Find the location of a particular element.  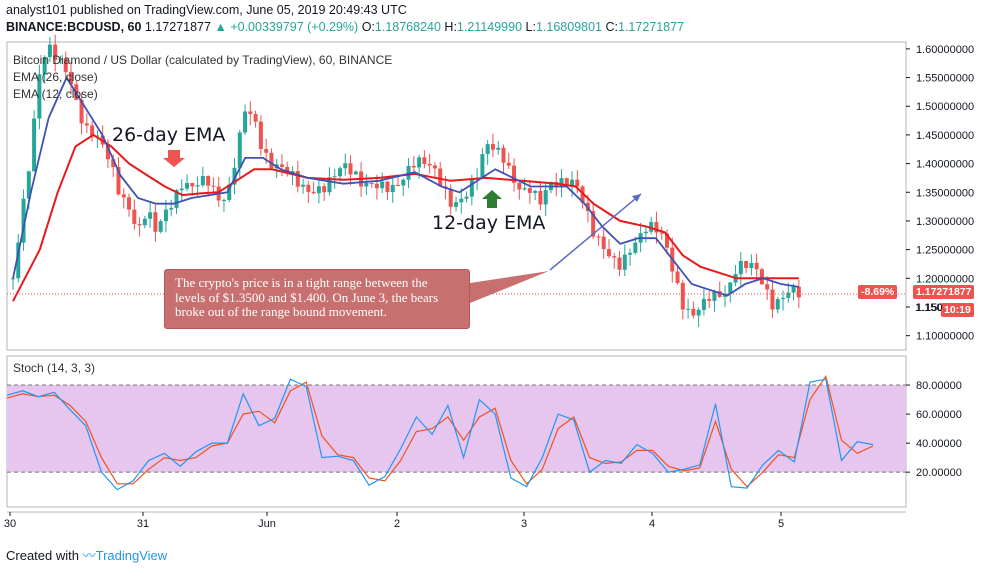

low-value: 1.16809801 is located at coordinates (569, 27).